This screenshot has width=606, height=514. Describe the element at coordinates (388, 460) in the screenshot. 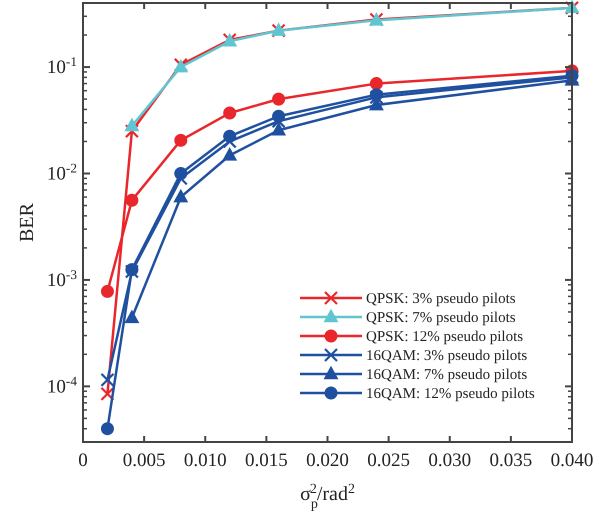

I see `x-tick-label: 0.025` at that location.